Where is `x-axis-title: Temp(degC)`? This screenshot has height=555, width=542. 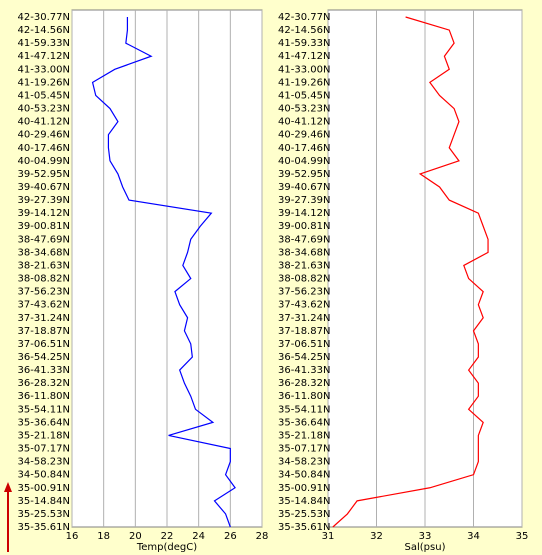
x-axis-title: Temp(degC) is located at coordinates (166, 547).